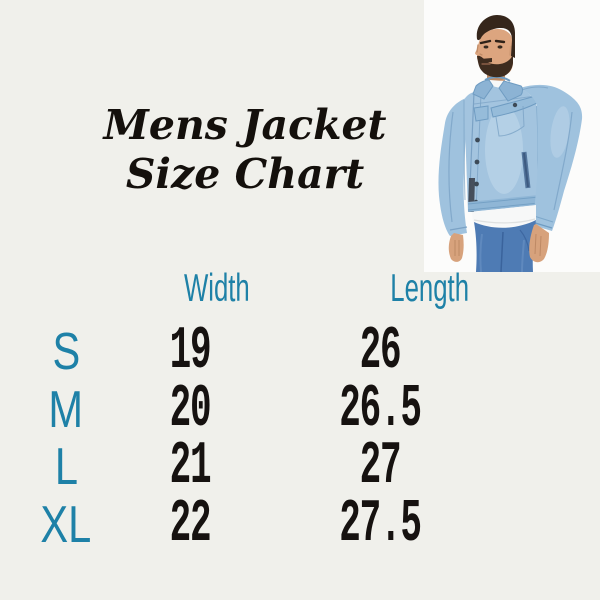 The image size is (600, 600). Describe the element at coordinates (256, 524) in the screenshot. I see `table-row-xl: XL 22 27.5` at that location.